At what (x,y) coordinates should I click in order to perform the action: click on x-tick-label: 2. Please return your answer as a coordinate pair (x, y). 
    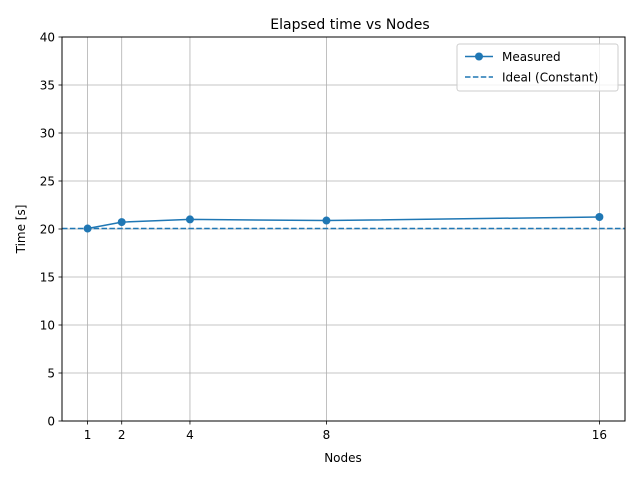
    Looking at the image, I should click on (122, 435).